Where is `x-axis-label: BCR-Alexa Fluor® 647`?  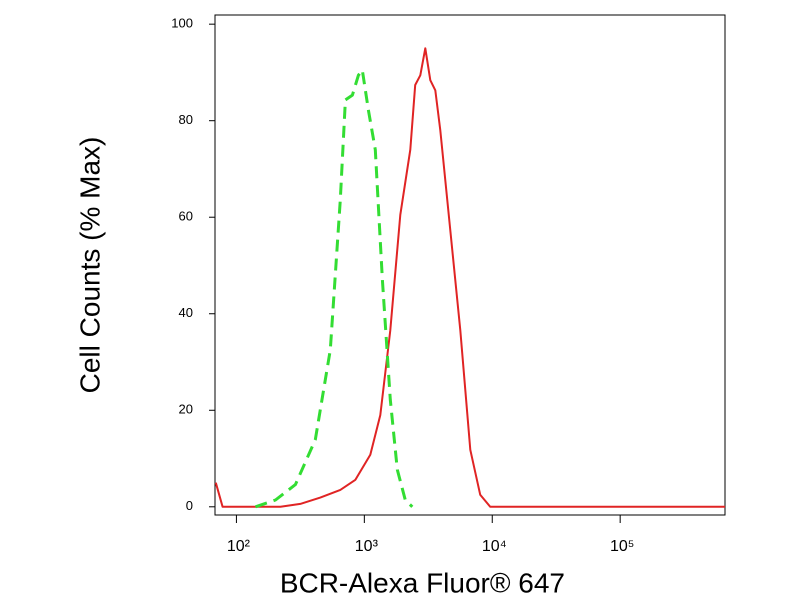 x-axis-label: BCR-Alexa Fluor® 647 is located at coordinates (422, 582).